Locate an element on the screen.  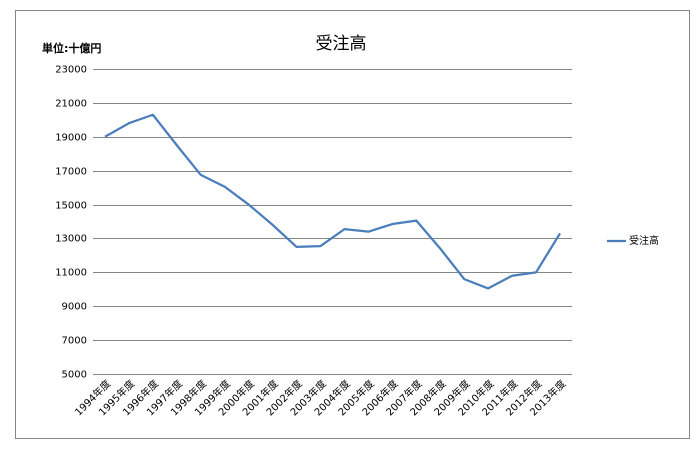
chart-title: 受注高 is located at coordinates (341, 44).